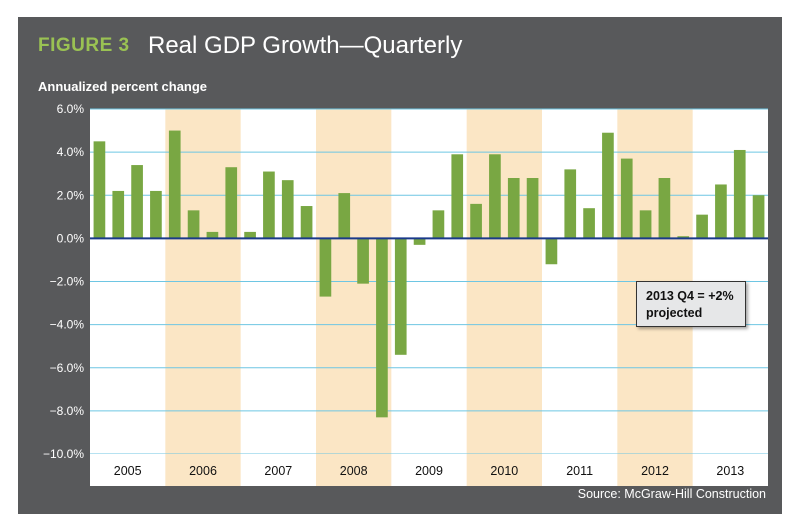 This screenshot has height=531, width=800. Describe the element at coordinates (67, 411) in the screenshot. I see `y-tick-label: −8.0%` at that location.